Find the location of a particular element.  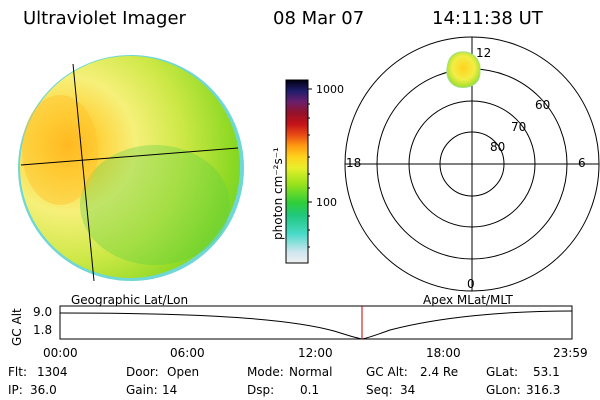

glon-value: 316.3 is located at coordinates (543, 390).